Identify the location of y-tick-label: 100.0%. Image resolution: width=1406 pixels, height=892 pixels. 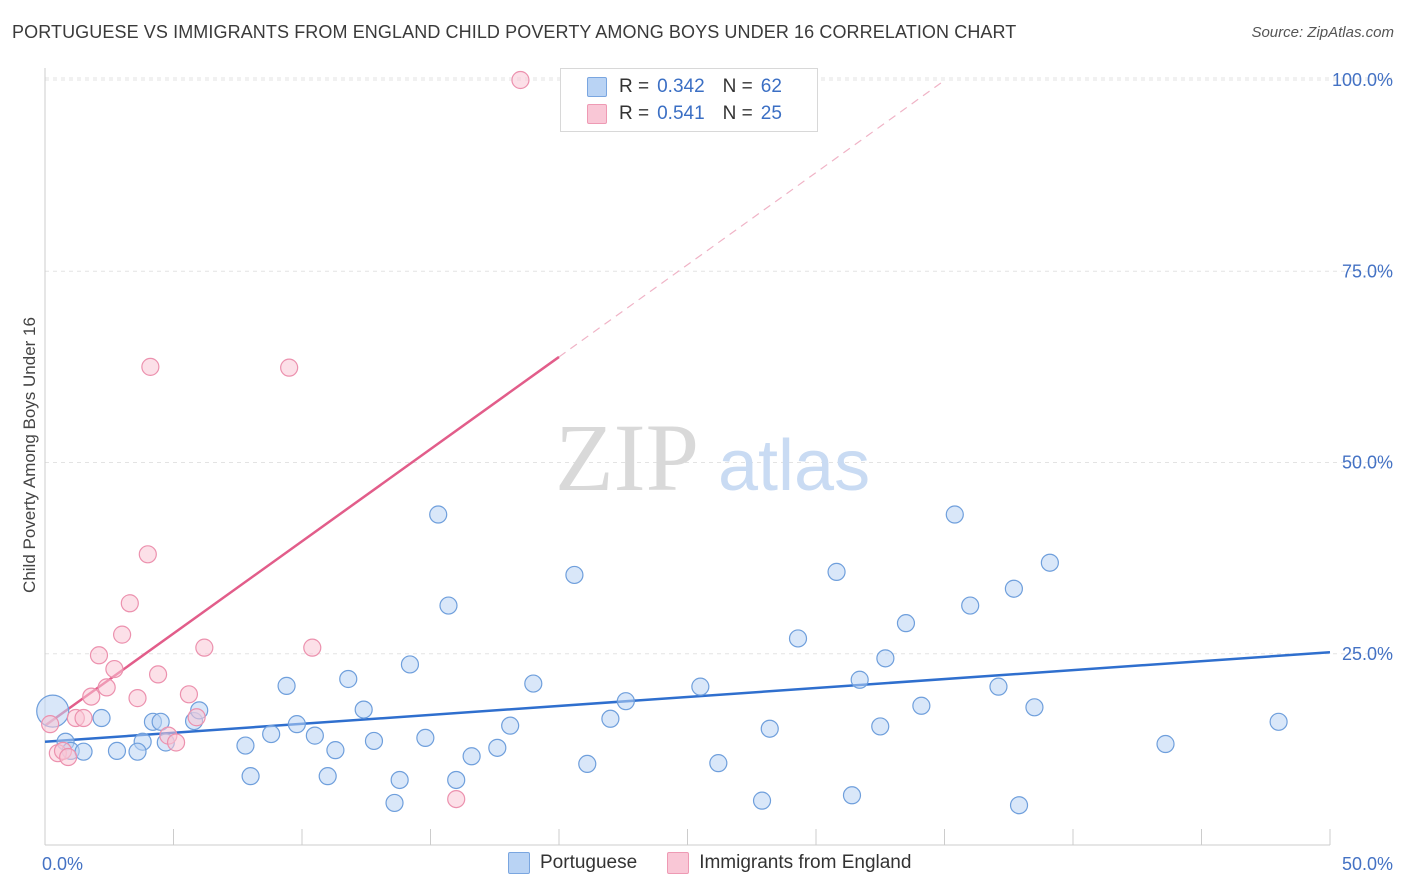
(1362, 80).